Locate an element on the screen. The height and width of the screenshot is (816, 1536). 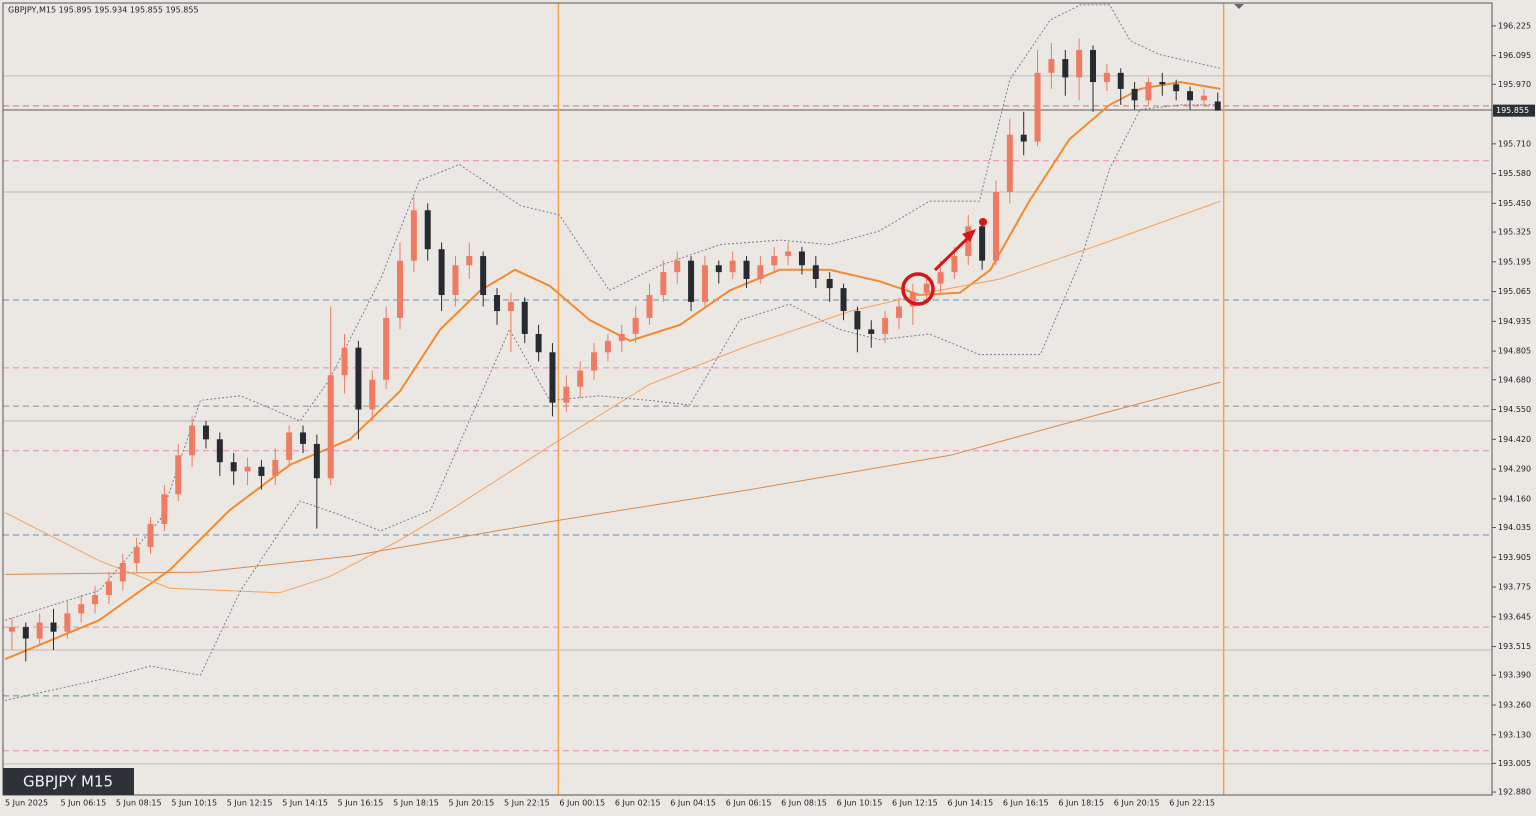
highlight-circle is located at coordinates (918, 289).